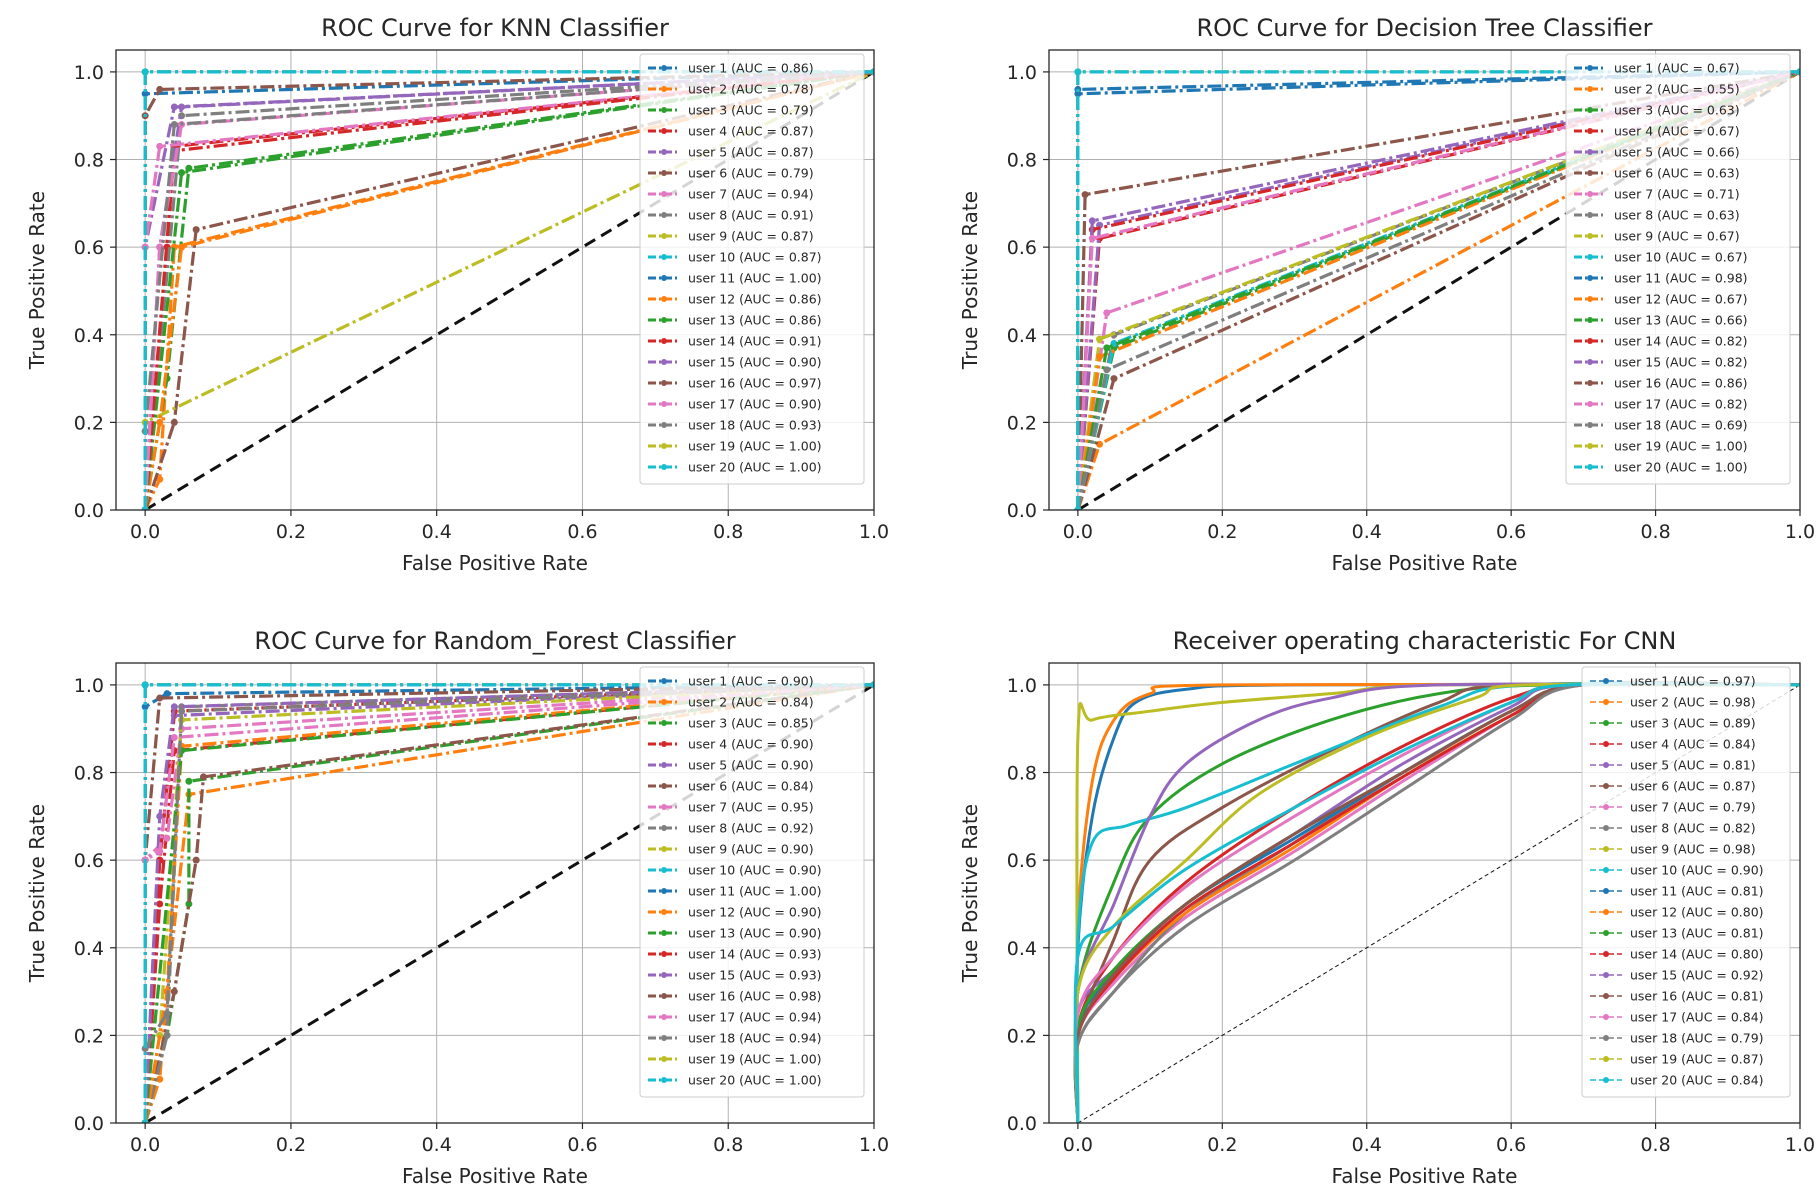  I want to click on legend-entry: user 3 (AUC = 0.89), so click(1693, 723).